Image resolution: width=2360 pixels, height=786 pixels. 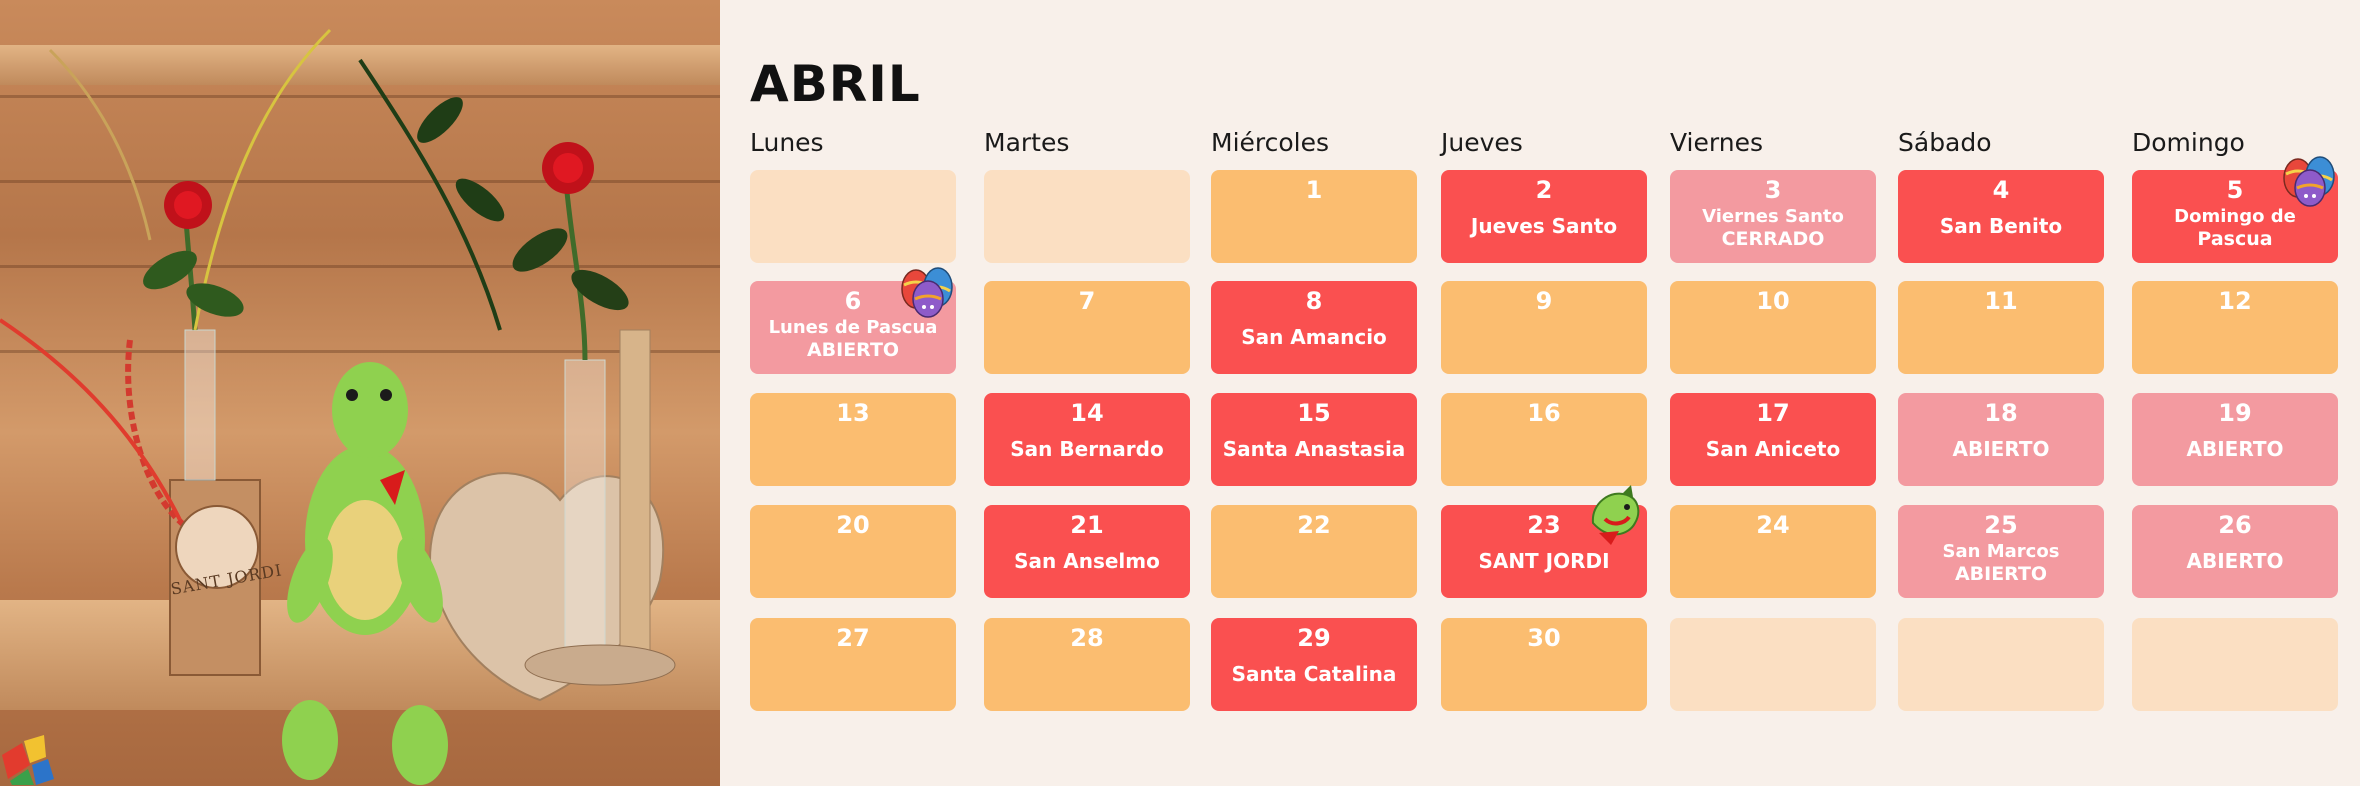 What do you see at coordinates (2001, 301) in the screenshot?
I see `day-number: 11` at bounding box center [2001, 301].